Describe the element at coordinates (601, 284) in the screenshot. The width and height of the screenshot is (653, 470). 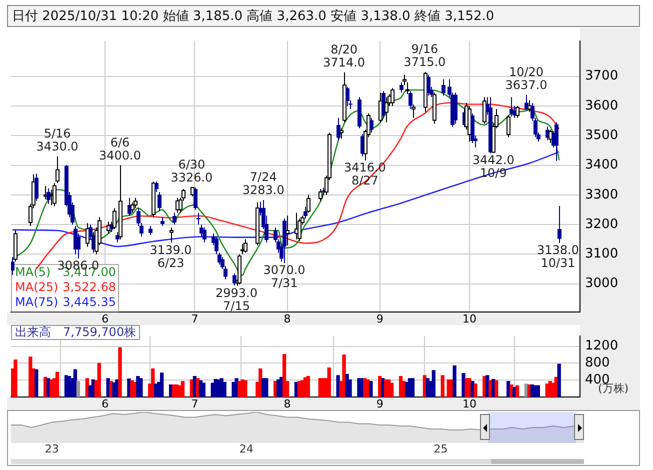
I see `y-tick-label: 3000` at that location.